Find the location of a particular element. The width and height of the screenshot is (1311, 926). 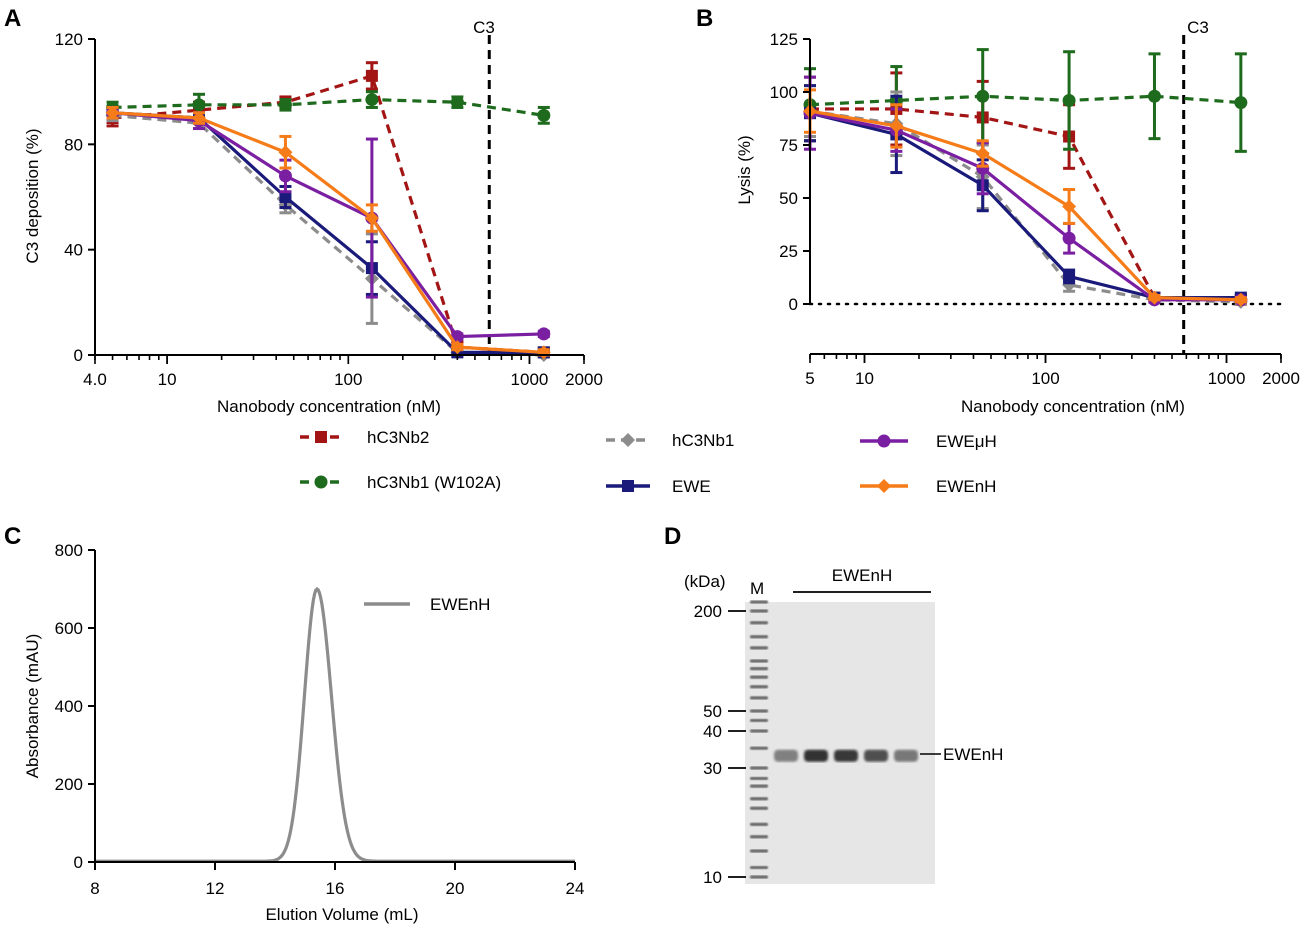

chart-a-series is located at coordinates (328, 211).